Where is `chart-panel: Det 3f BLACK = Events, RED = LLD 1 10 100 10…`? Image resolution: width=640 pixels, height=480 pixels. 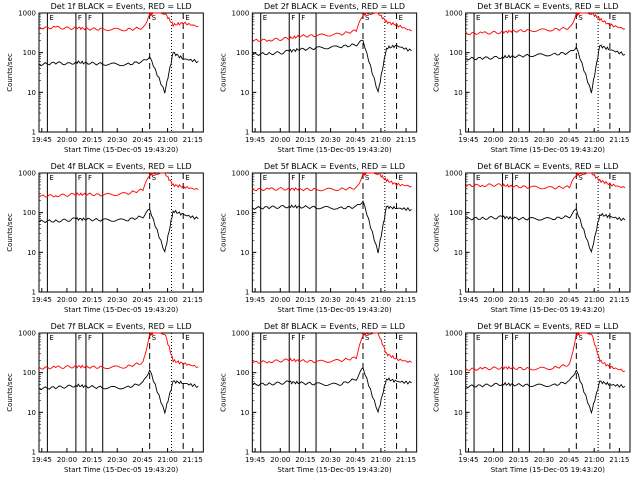
chart-panel: Det 3f BLACK = Events, RED = LLD 1 10 100 10… is located at coordinates (532, 78).